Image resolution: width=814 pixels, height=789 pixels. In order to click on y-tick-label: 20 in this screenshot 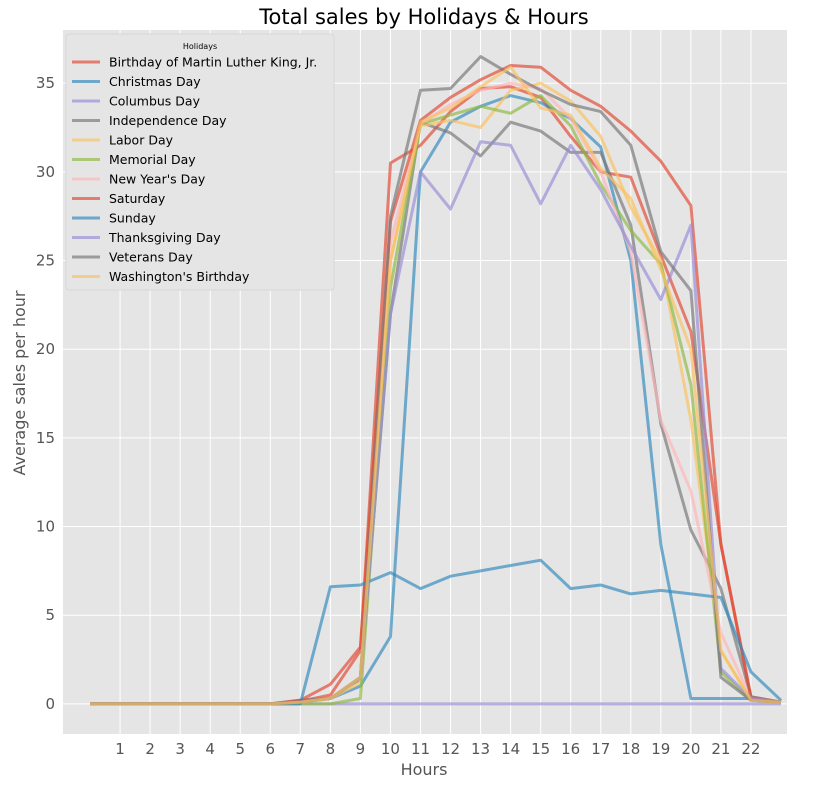, I will do `click(45, 349)`.